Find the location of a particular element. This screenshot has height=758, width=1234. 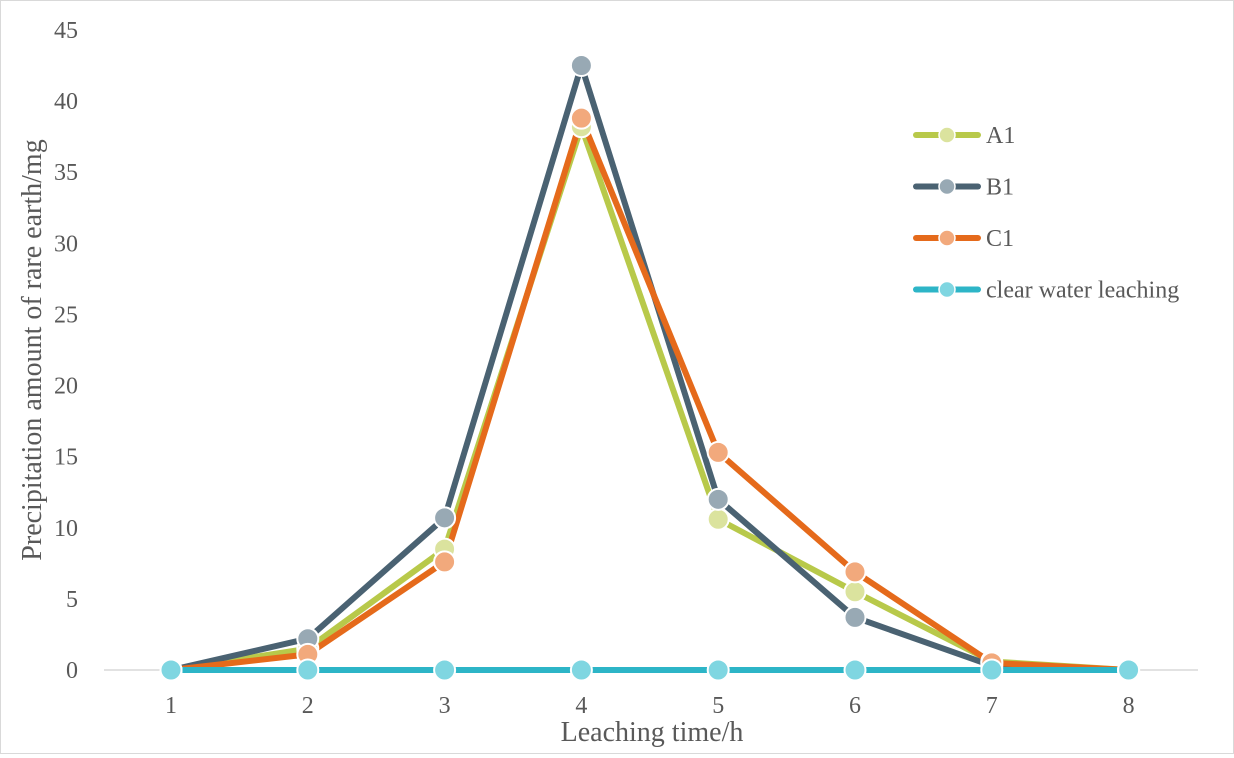

legend-item: A1 is located at coordinates (964, 136).